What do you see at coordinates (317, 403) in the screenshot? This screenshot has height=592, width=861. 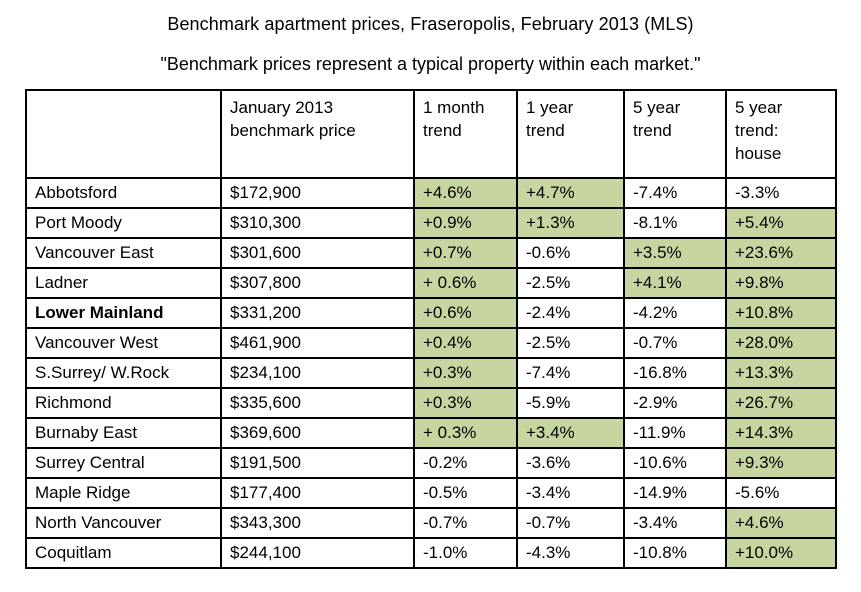 I see `benchmark-price-cell: $335,600` at bounding box center [317, 403].